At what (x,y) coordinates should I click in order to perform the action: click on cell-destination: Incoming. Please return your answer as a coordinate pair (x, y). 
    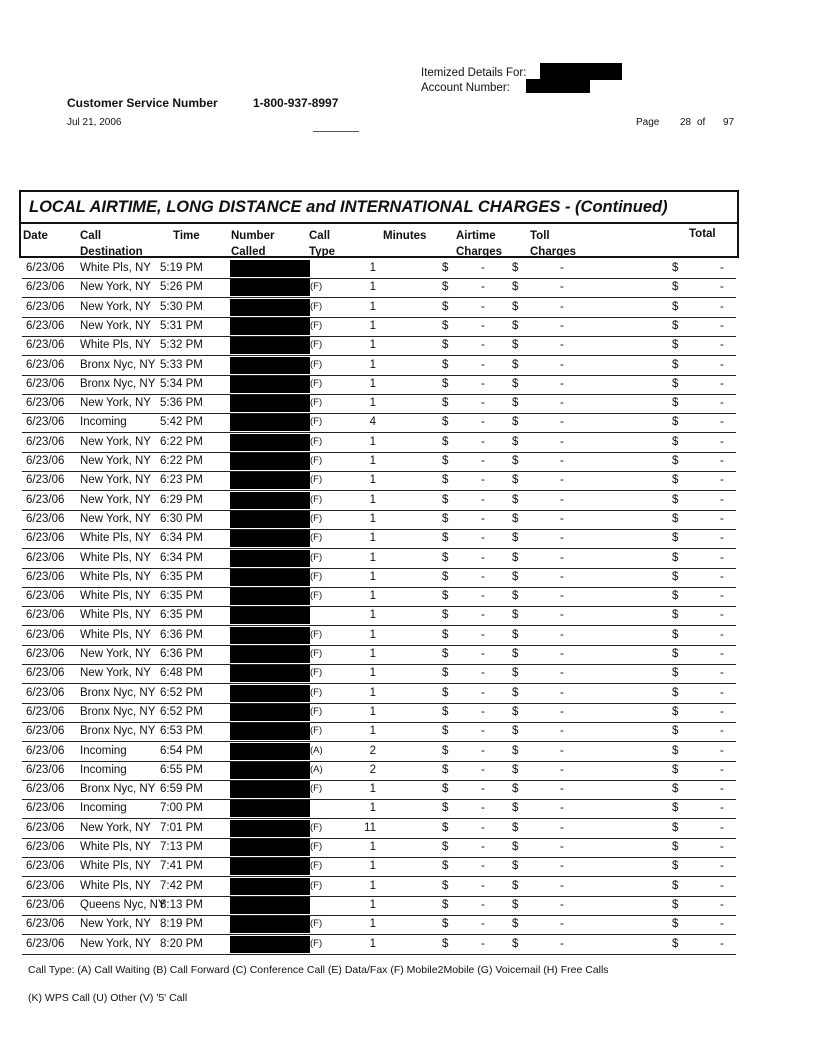
    Looking at the image, I should click on (103, 422).